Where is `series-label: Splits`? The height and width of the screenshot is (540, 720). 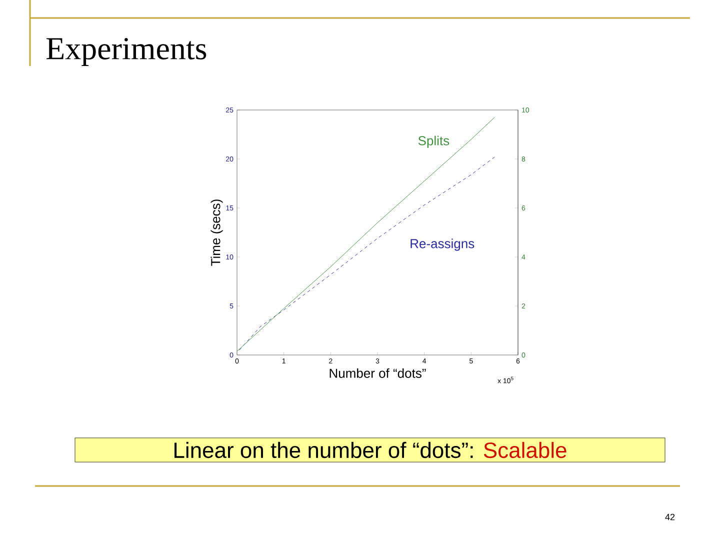 series-label: Splits is located at coordinates (434, 142).